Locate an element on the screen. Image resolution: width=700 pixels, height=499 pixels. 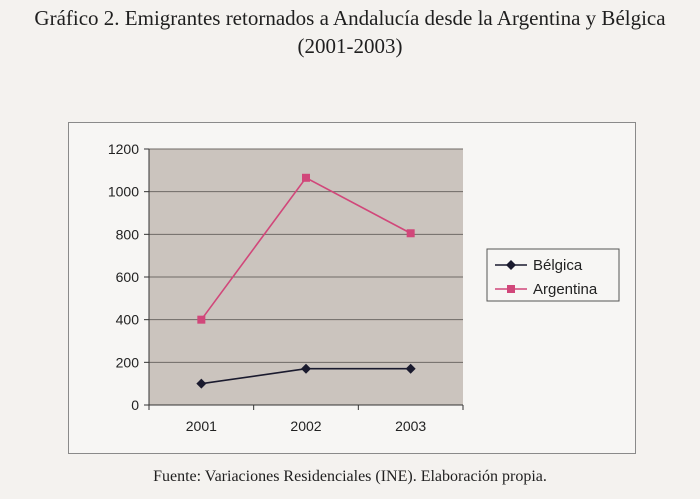
x-tick-label: 2003 is located at coordinates (410, 426).